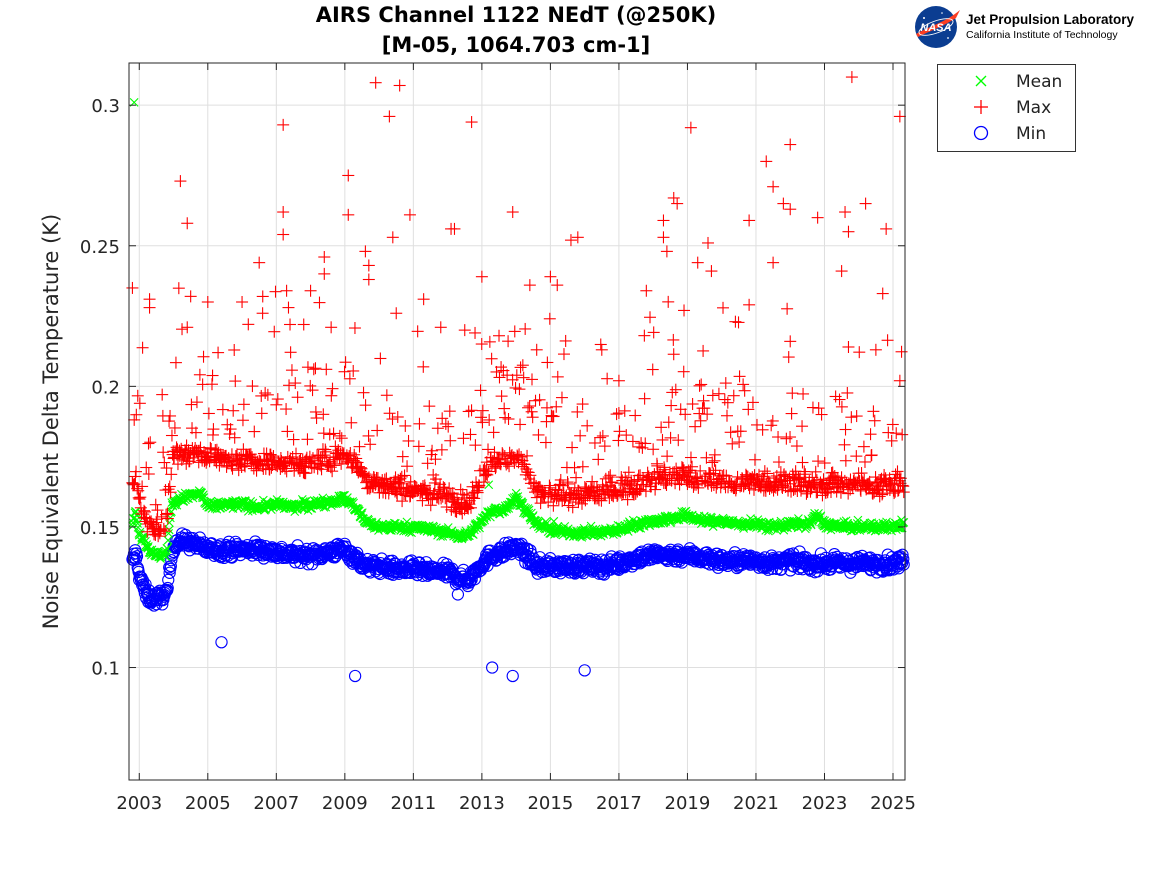 The width and height of the screenshot is (1167, 875). What do you see at coordinates (981, 81) in the screenshot?
I see `x-marker-icon` at bounding box center [981, 81].